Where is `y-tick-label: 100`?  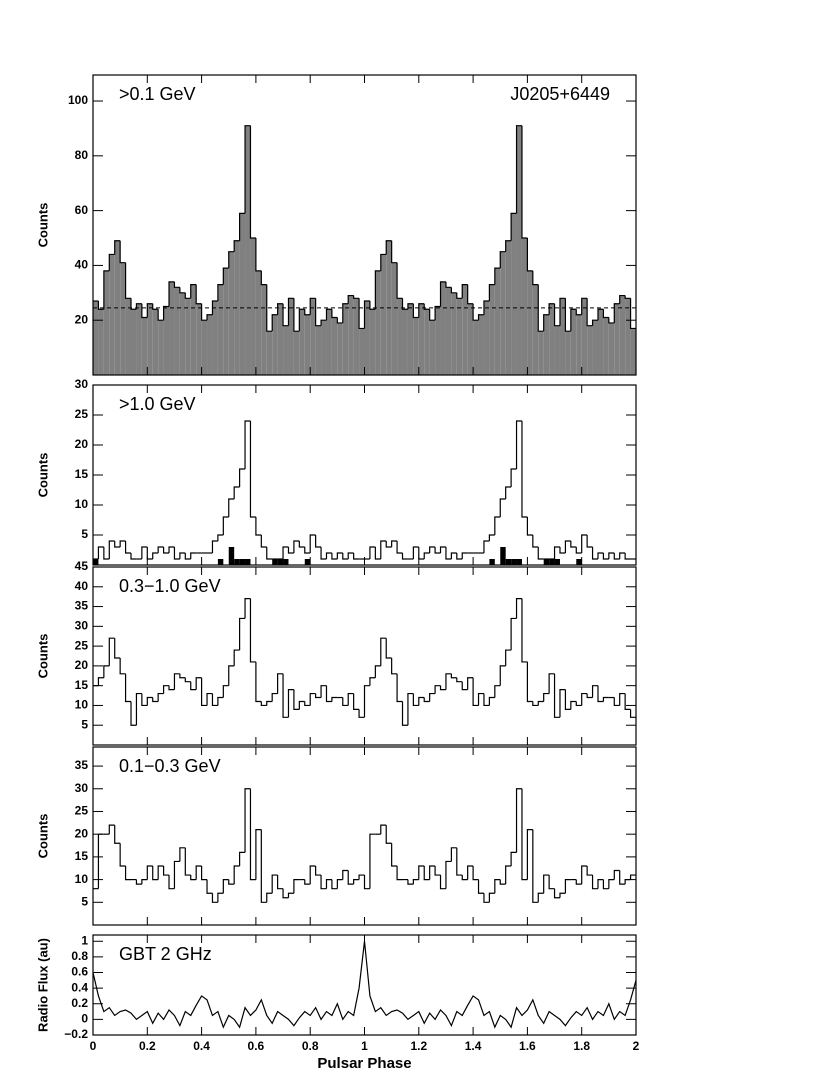
y-tick-label: 100 is located at coordinates (78, 100).